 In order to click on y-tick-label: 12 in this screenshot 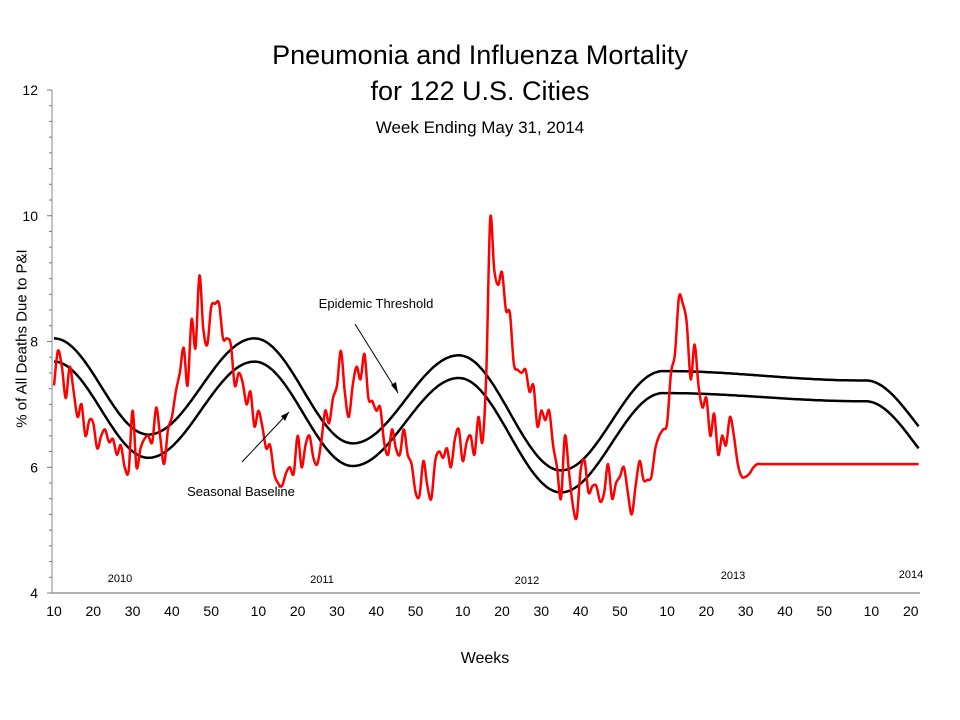, I will do `click(30, 90)`.